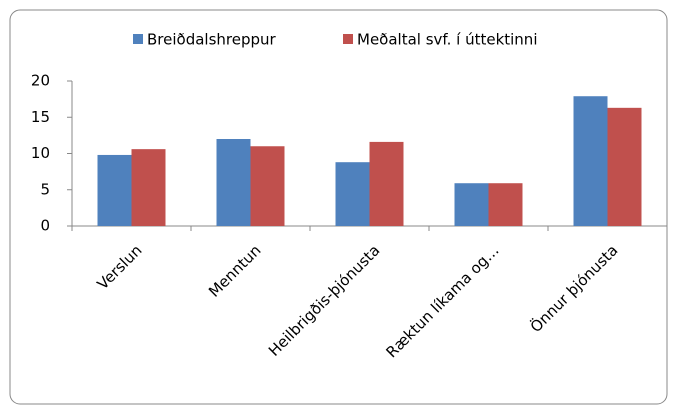 Image resolution: width=678 pixels, height=415 pixels. What do you see at coordinates (40, 81) in the screenshot?
I see `y-tick-label: 20` at bounding box center [40, 81].